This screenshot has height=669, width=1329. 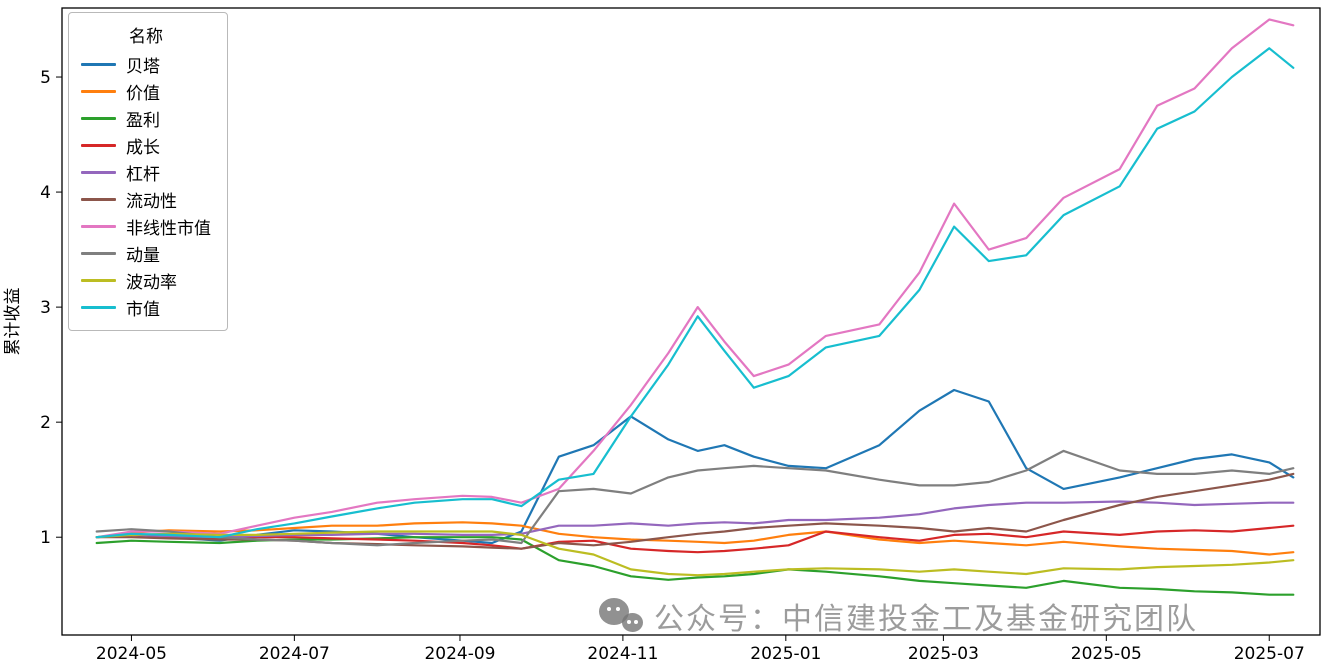 What do you see at coordinates (151, 283) in the screenshot?
I see `legend-label: 波动率` at bounding box center [151, 283].